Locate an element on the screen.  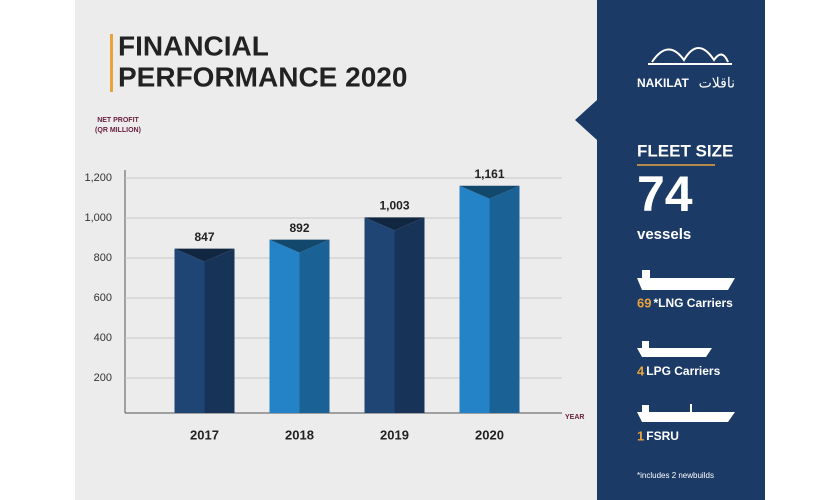
panel-notch is located at coordinates (586, 120).